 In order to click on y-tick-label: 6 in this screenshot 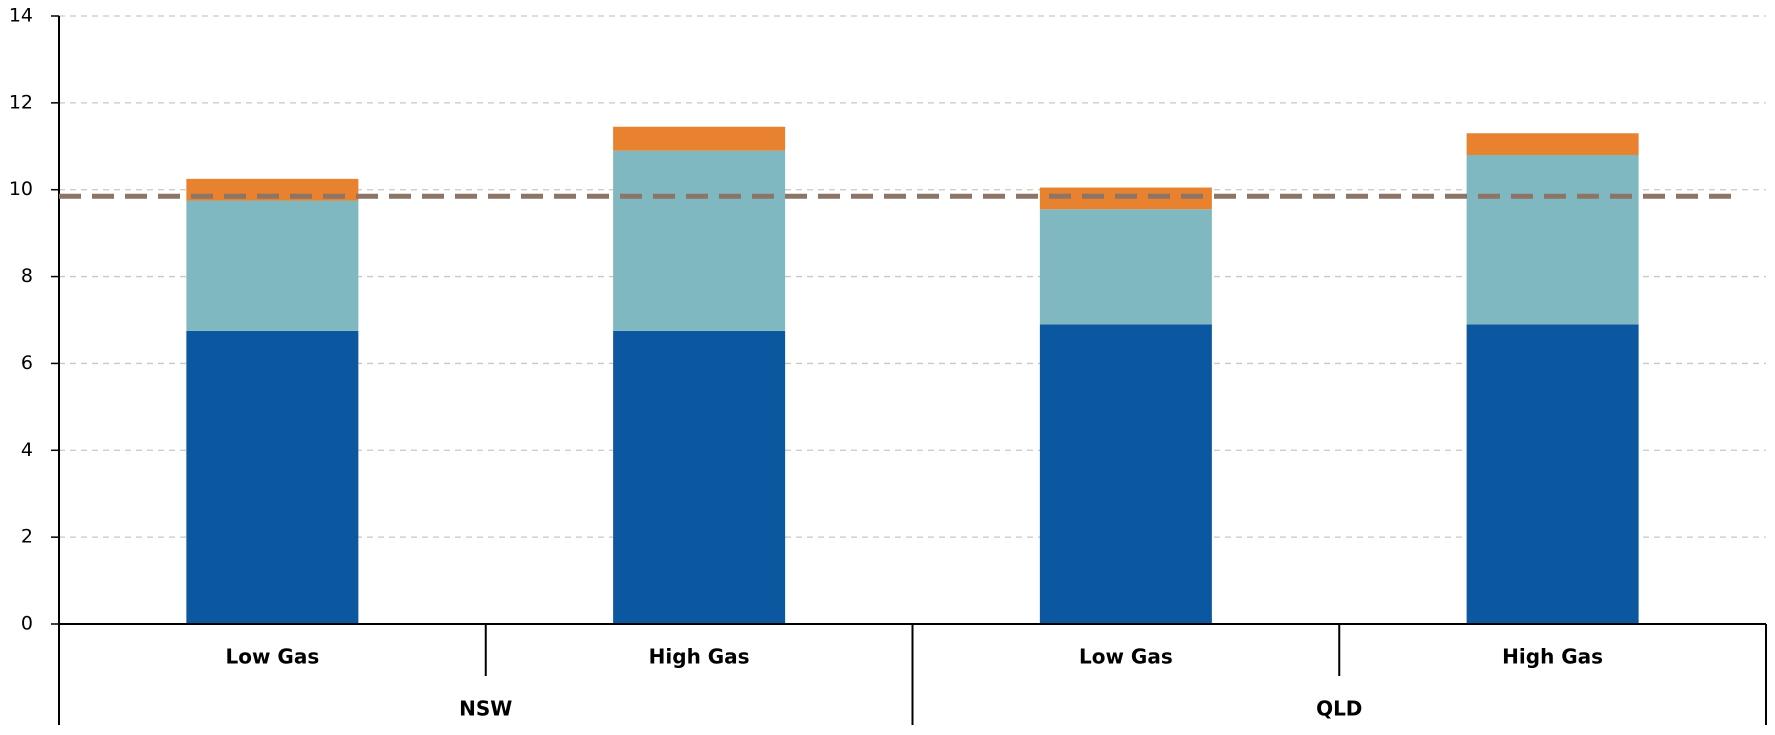, I will do `click(27, 363)`.